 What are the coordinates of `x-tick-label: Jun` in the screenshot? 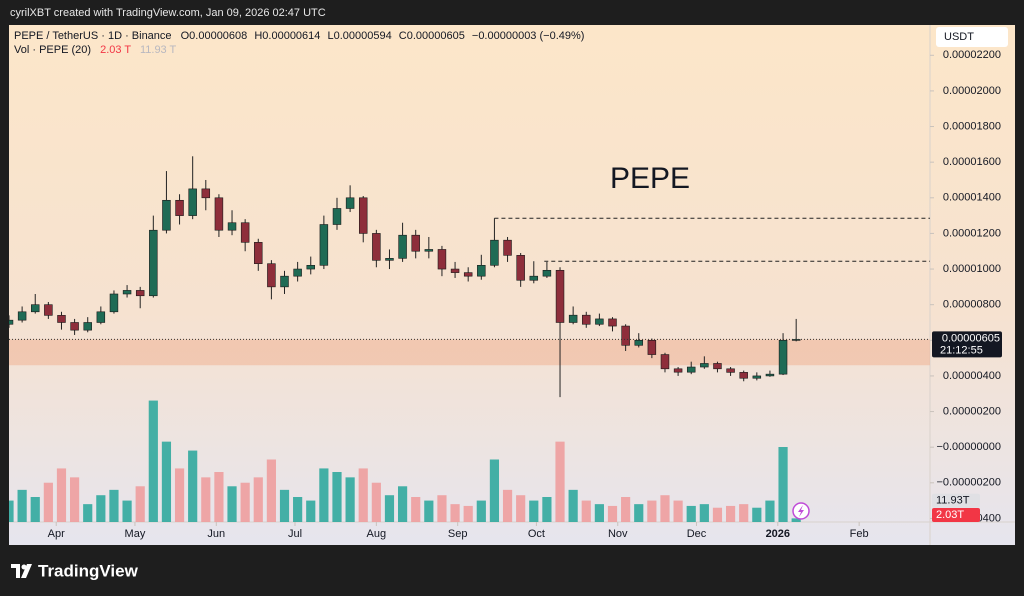 It's located at (216, 534).